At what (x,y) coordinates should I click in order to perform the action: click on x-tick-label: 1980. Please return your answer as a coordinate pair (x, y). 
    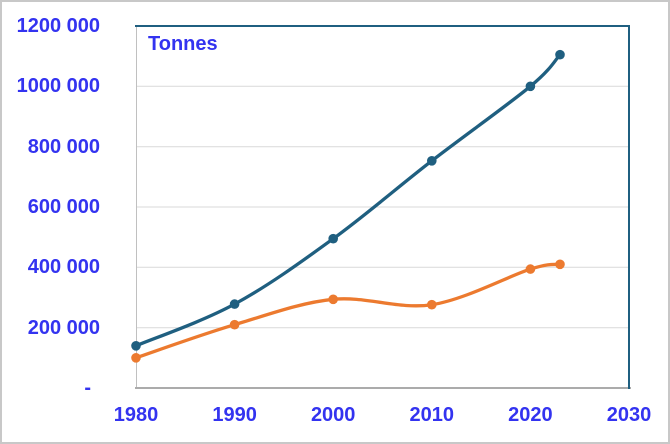
    Looking at the image, I should click on (136, 415).